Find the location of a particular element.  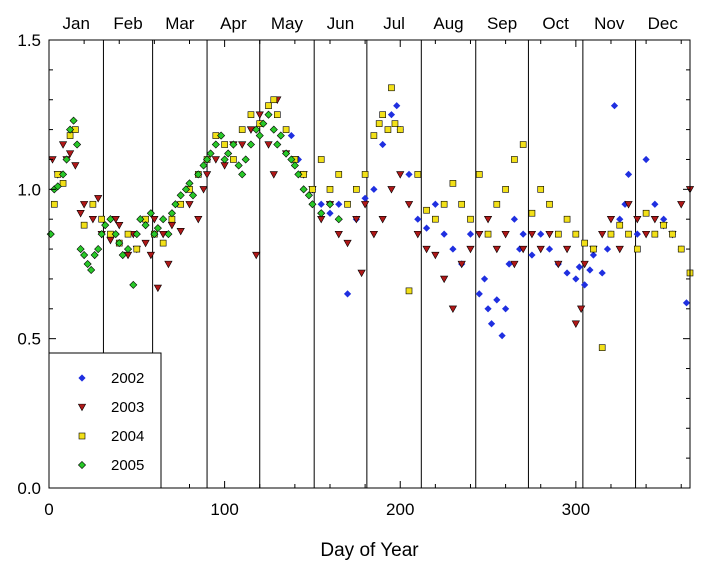

legend-label-2003: 2003 is located at coordinates (127, 407).